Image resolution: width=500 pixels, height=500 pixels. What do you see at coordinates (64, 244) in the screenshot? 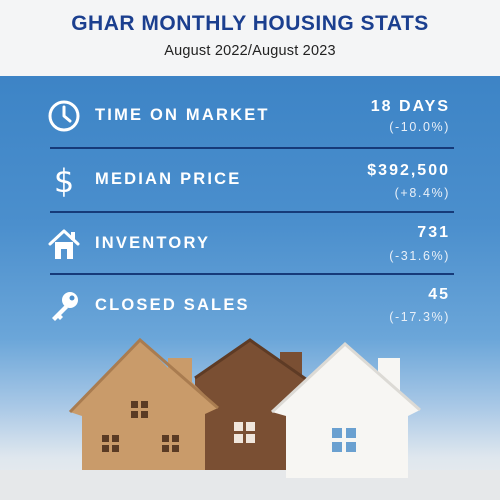
I see `house-icon` at bounding box center [64, 244].